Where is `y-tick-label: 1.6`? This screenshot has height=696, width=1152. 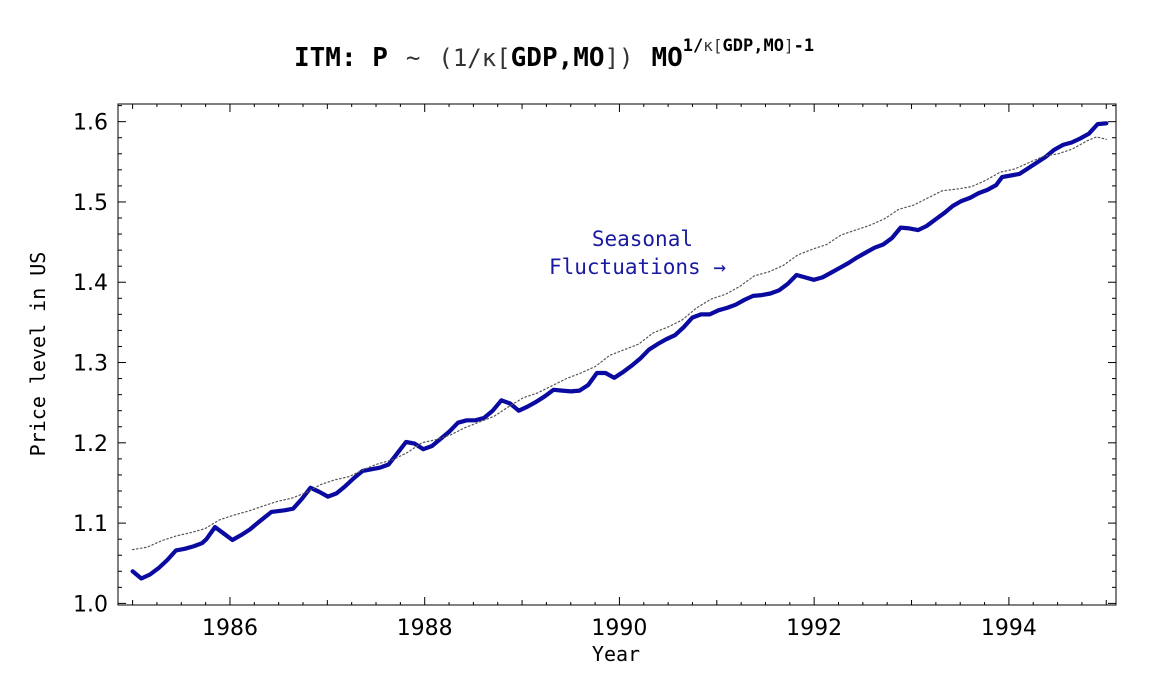 y-tick-label: 1.6 is located at coordinates (90, 123).